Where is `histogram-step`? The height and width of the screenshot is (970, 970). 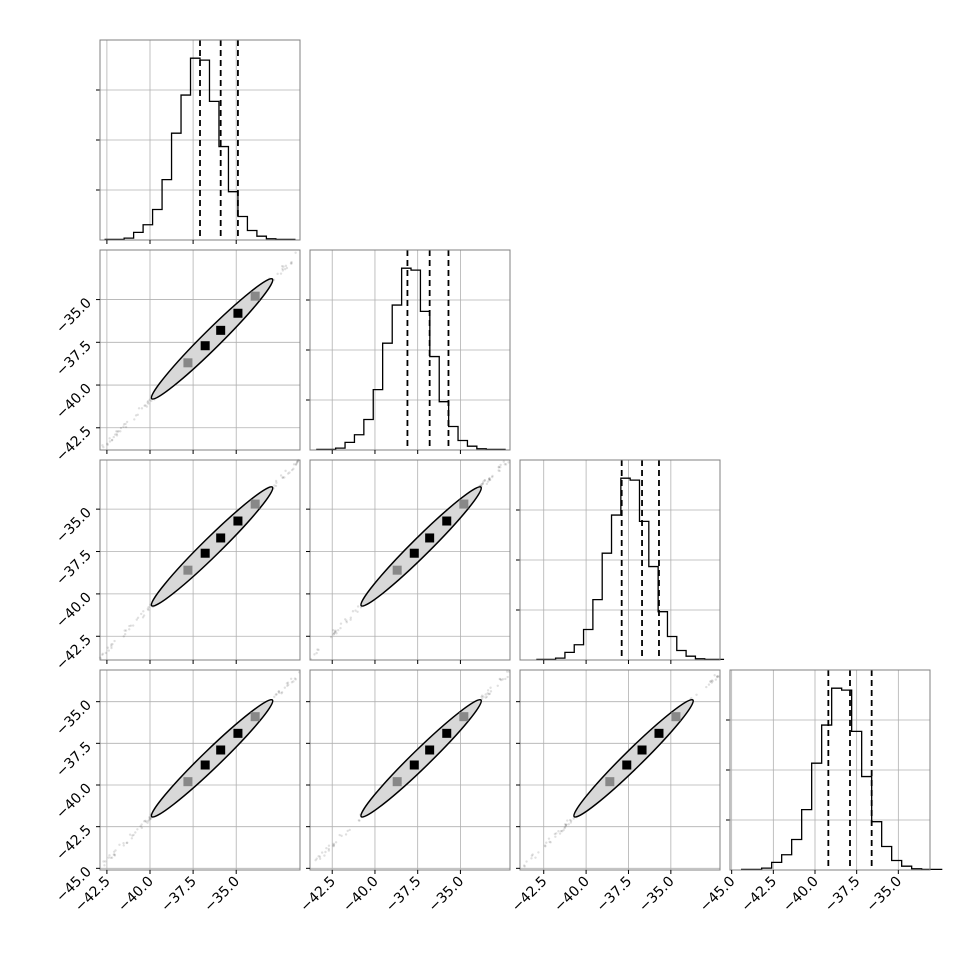 histogram-step is located at coordinates (630, 569).